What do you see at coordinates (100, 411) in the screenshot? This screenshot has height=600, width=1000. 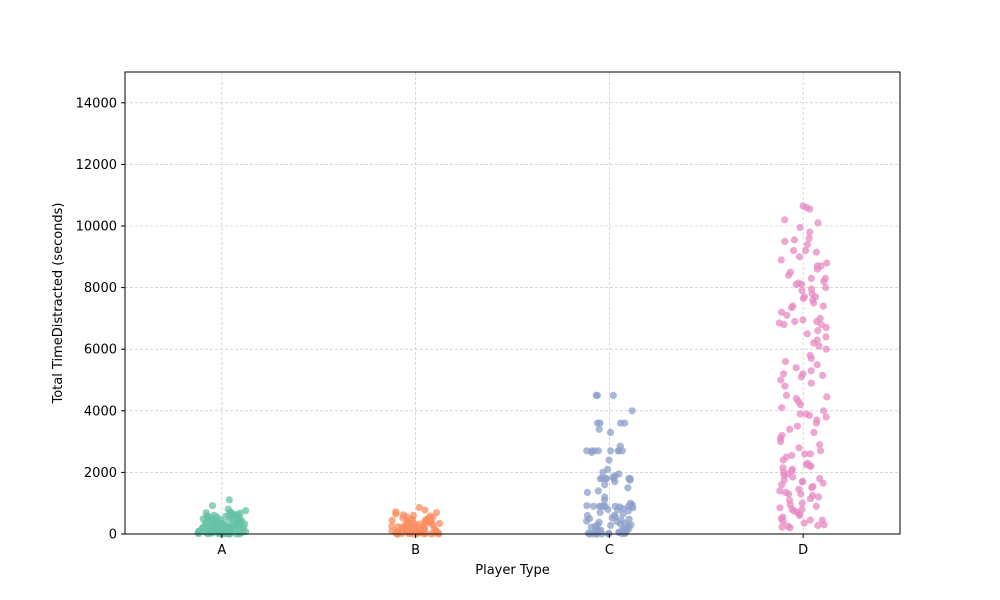 I see `y-tick-label: 4000` at bounding box center [100, 411].